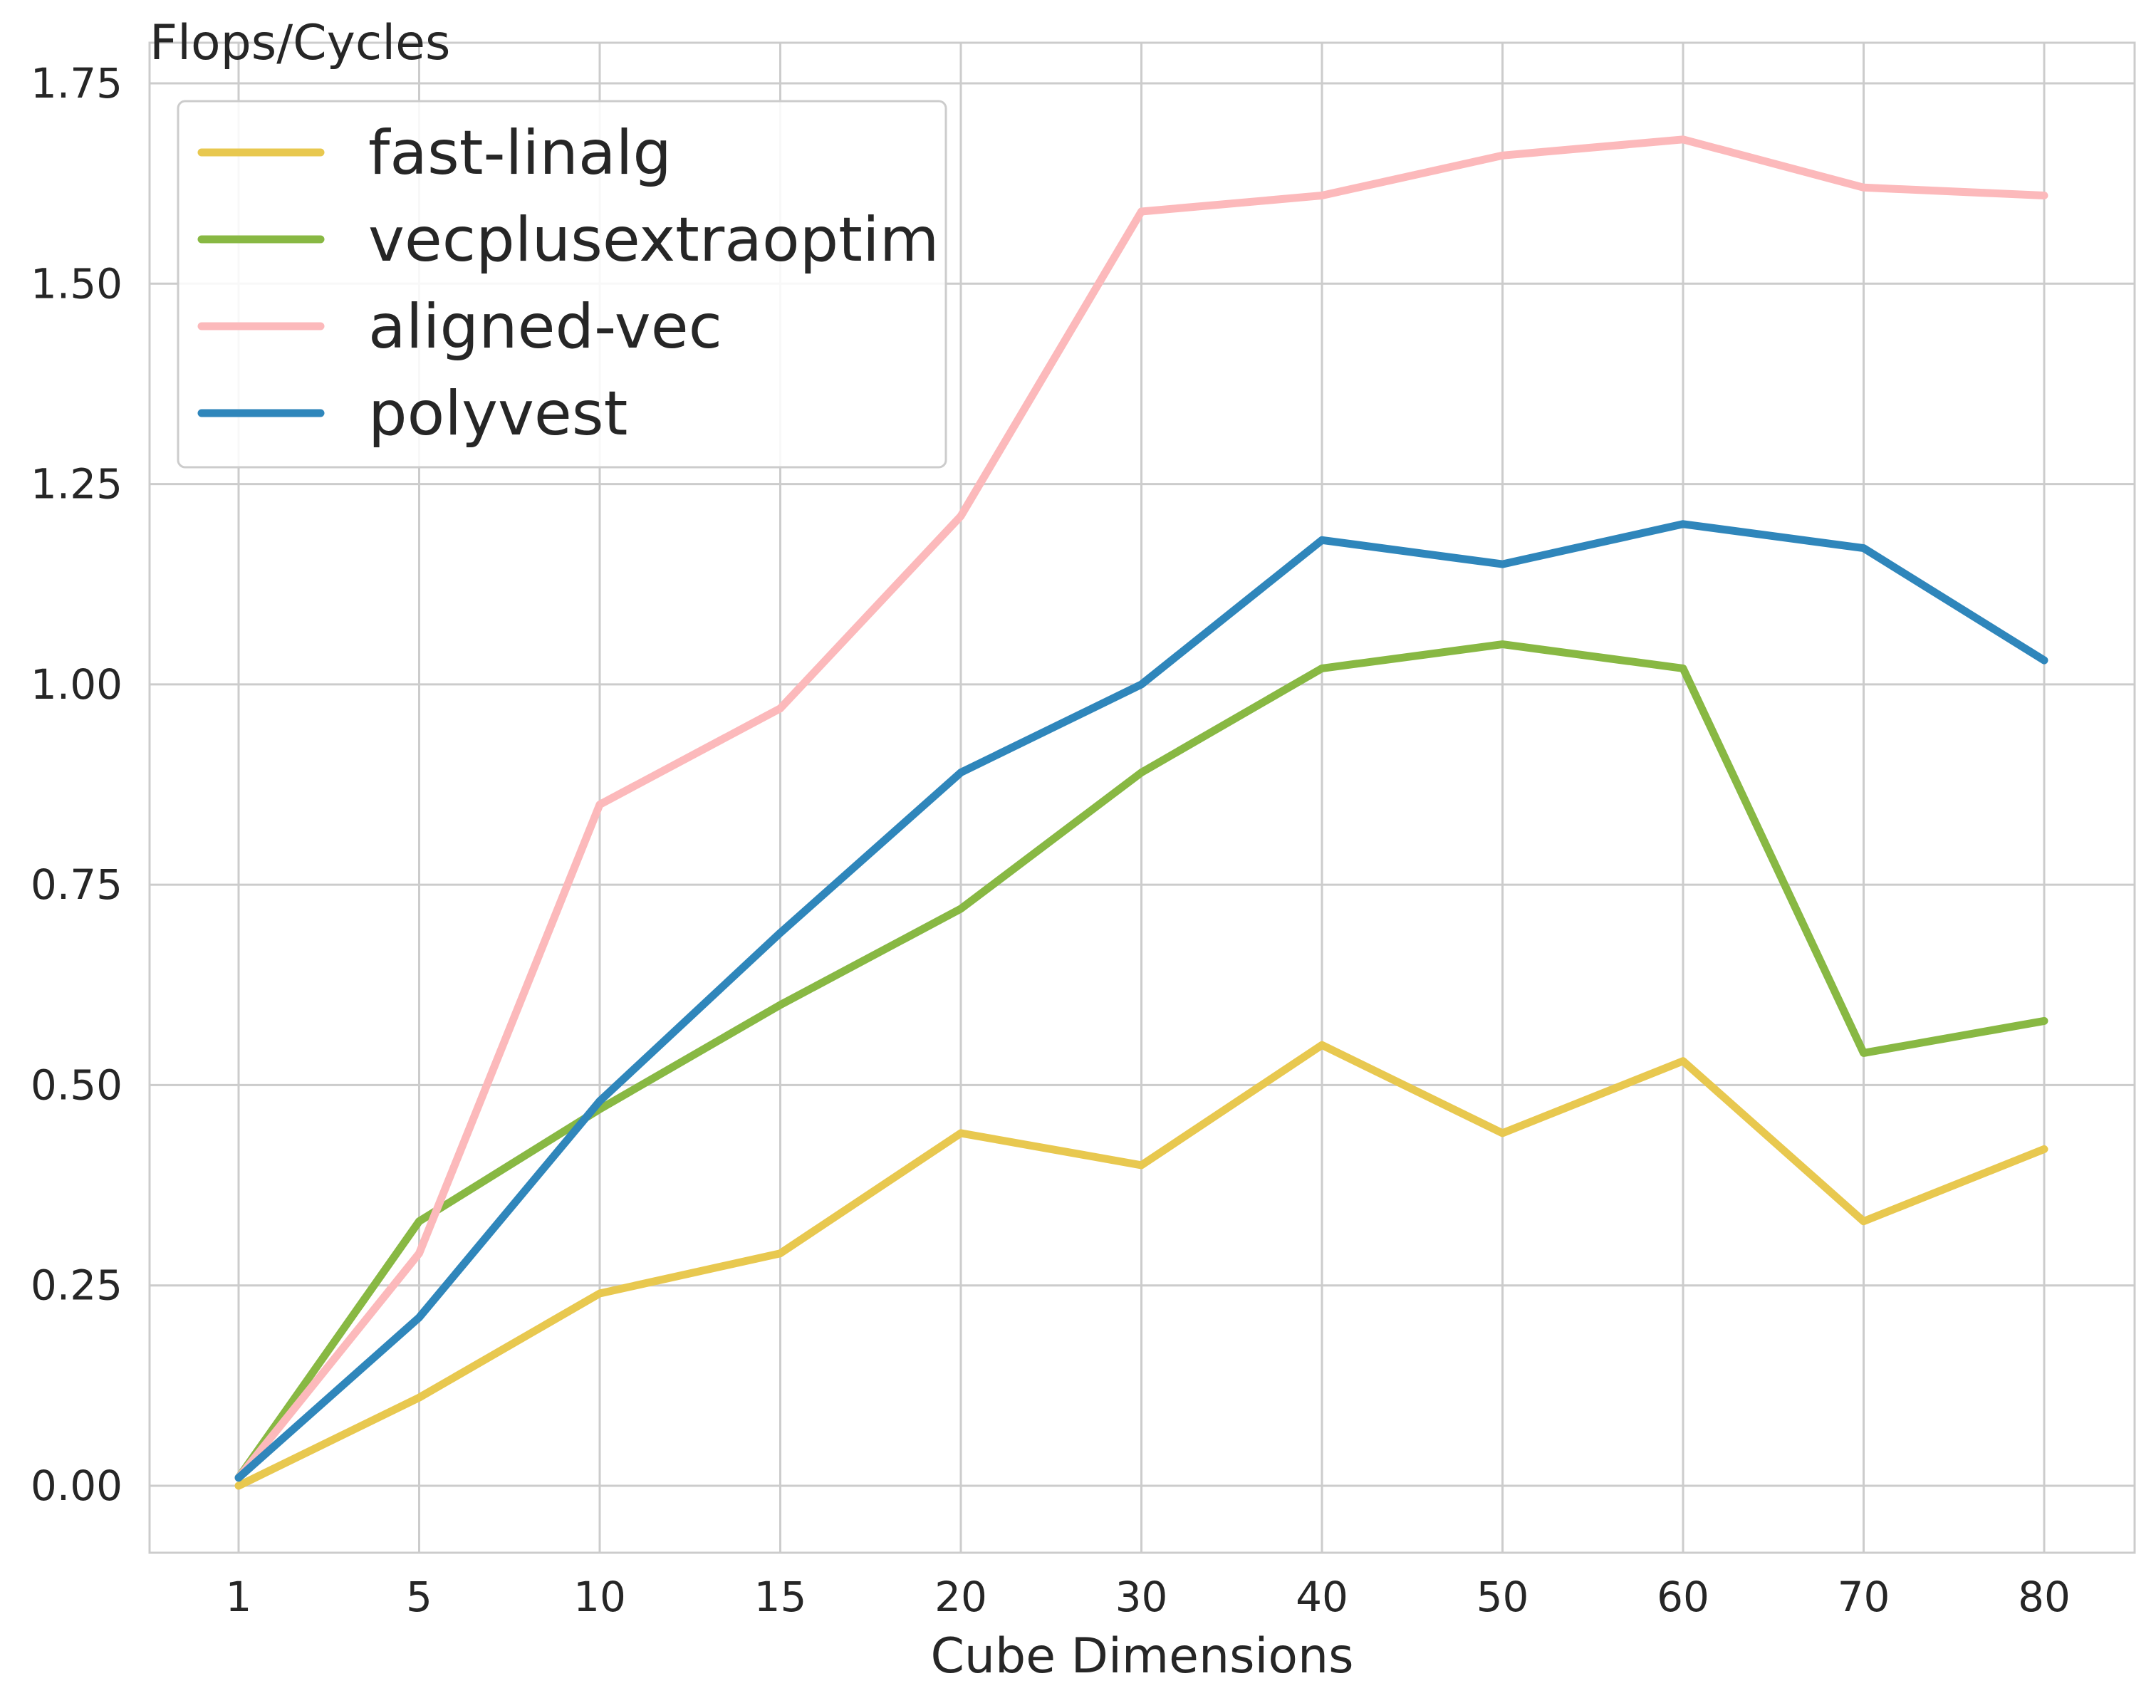 Image resolution: width=2156 pixels, height=1708 pixels. Describe the element at coordinates (300, 43) in the screenshot. I see `y-axis-label: Flops/Cycles` at that location.